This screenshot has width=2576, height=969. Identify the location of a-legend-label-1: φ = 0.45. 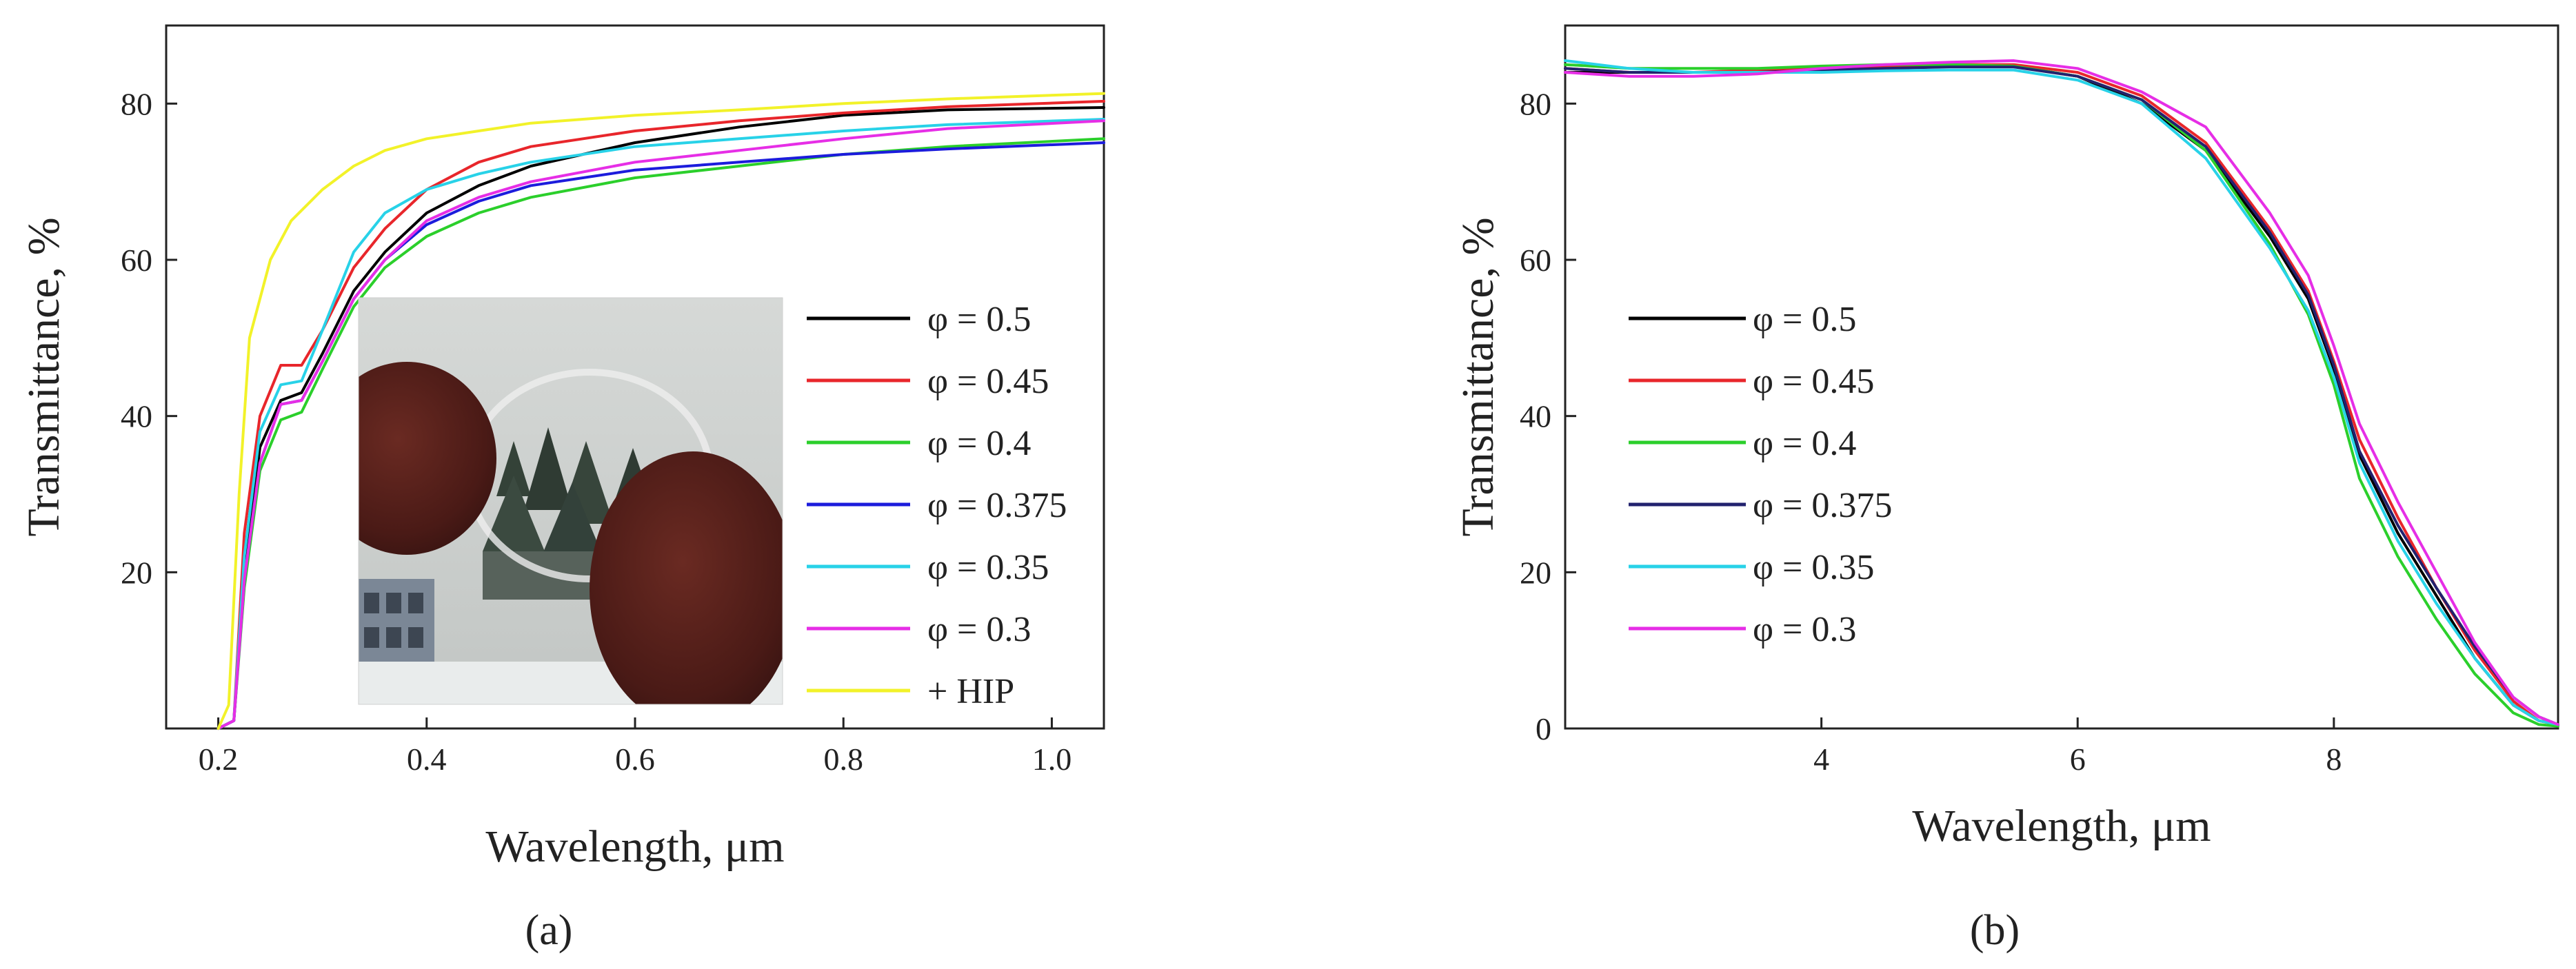
(988, 381).